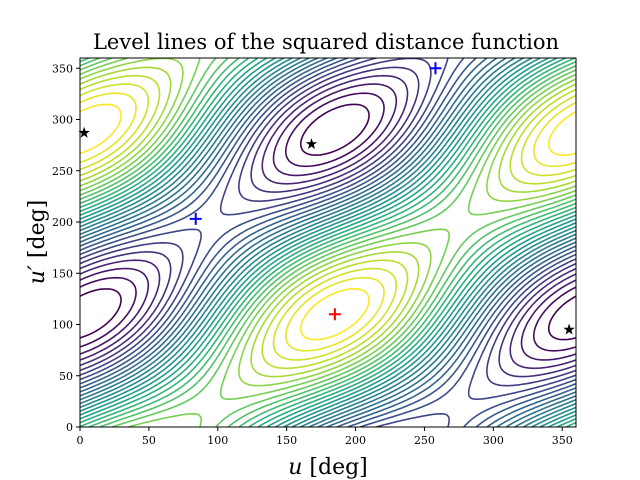  Describe the element at coordinates (217, 440) in the screenshot. I see `x-tick-label: 100` at that location.